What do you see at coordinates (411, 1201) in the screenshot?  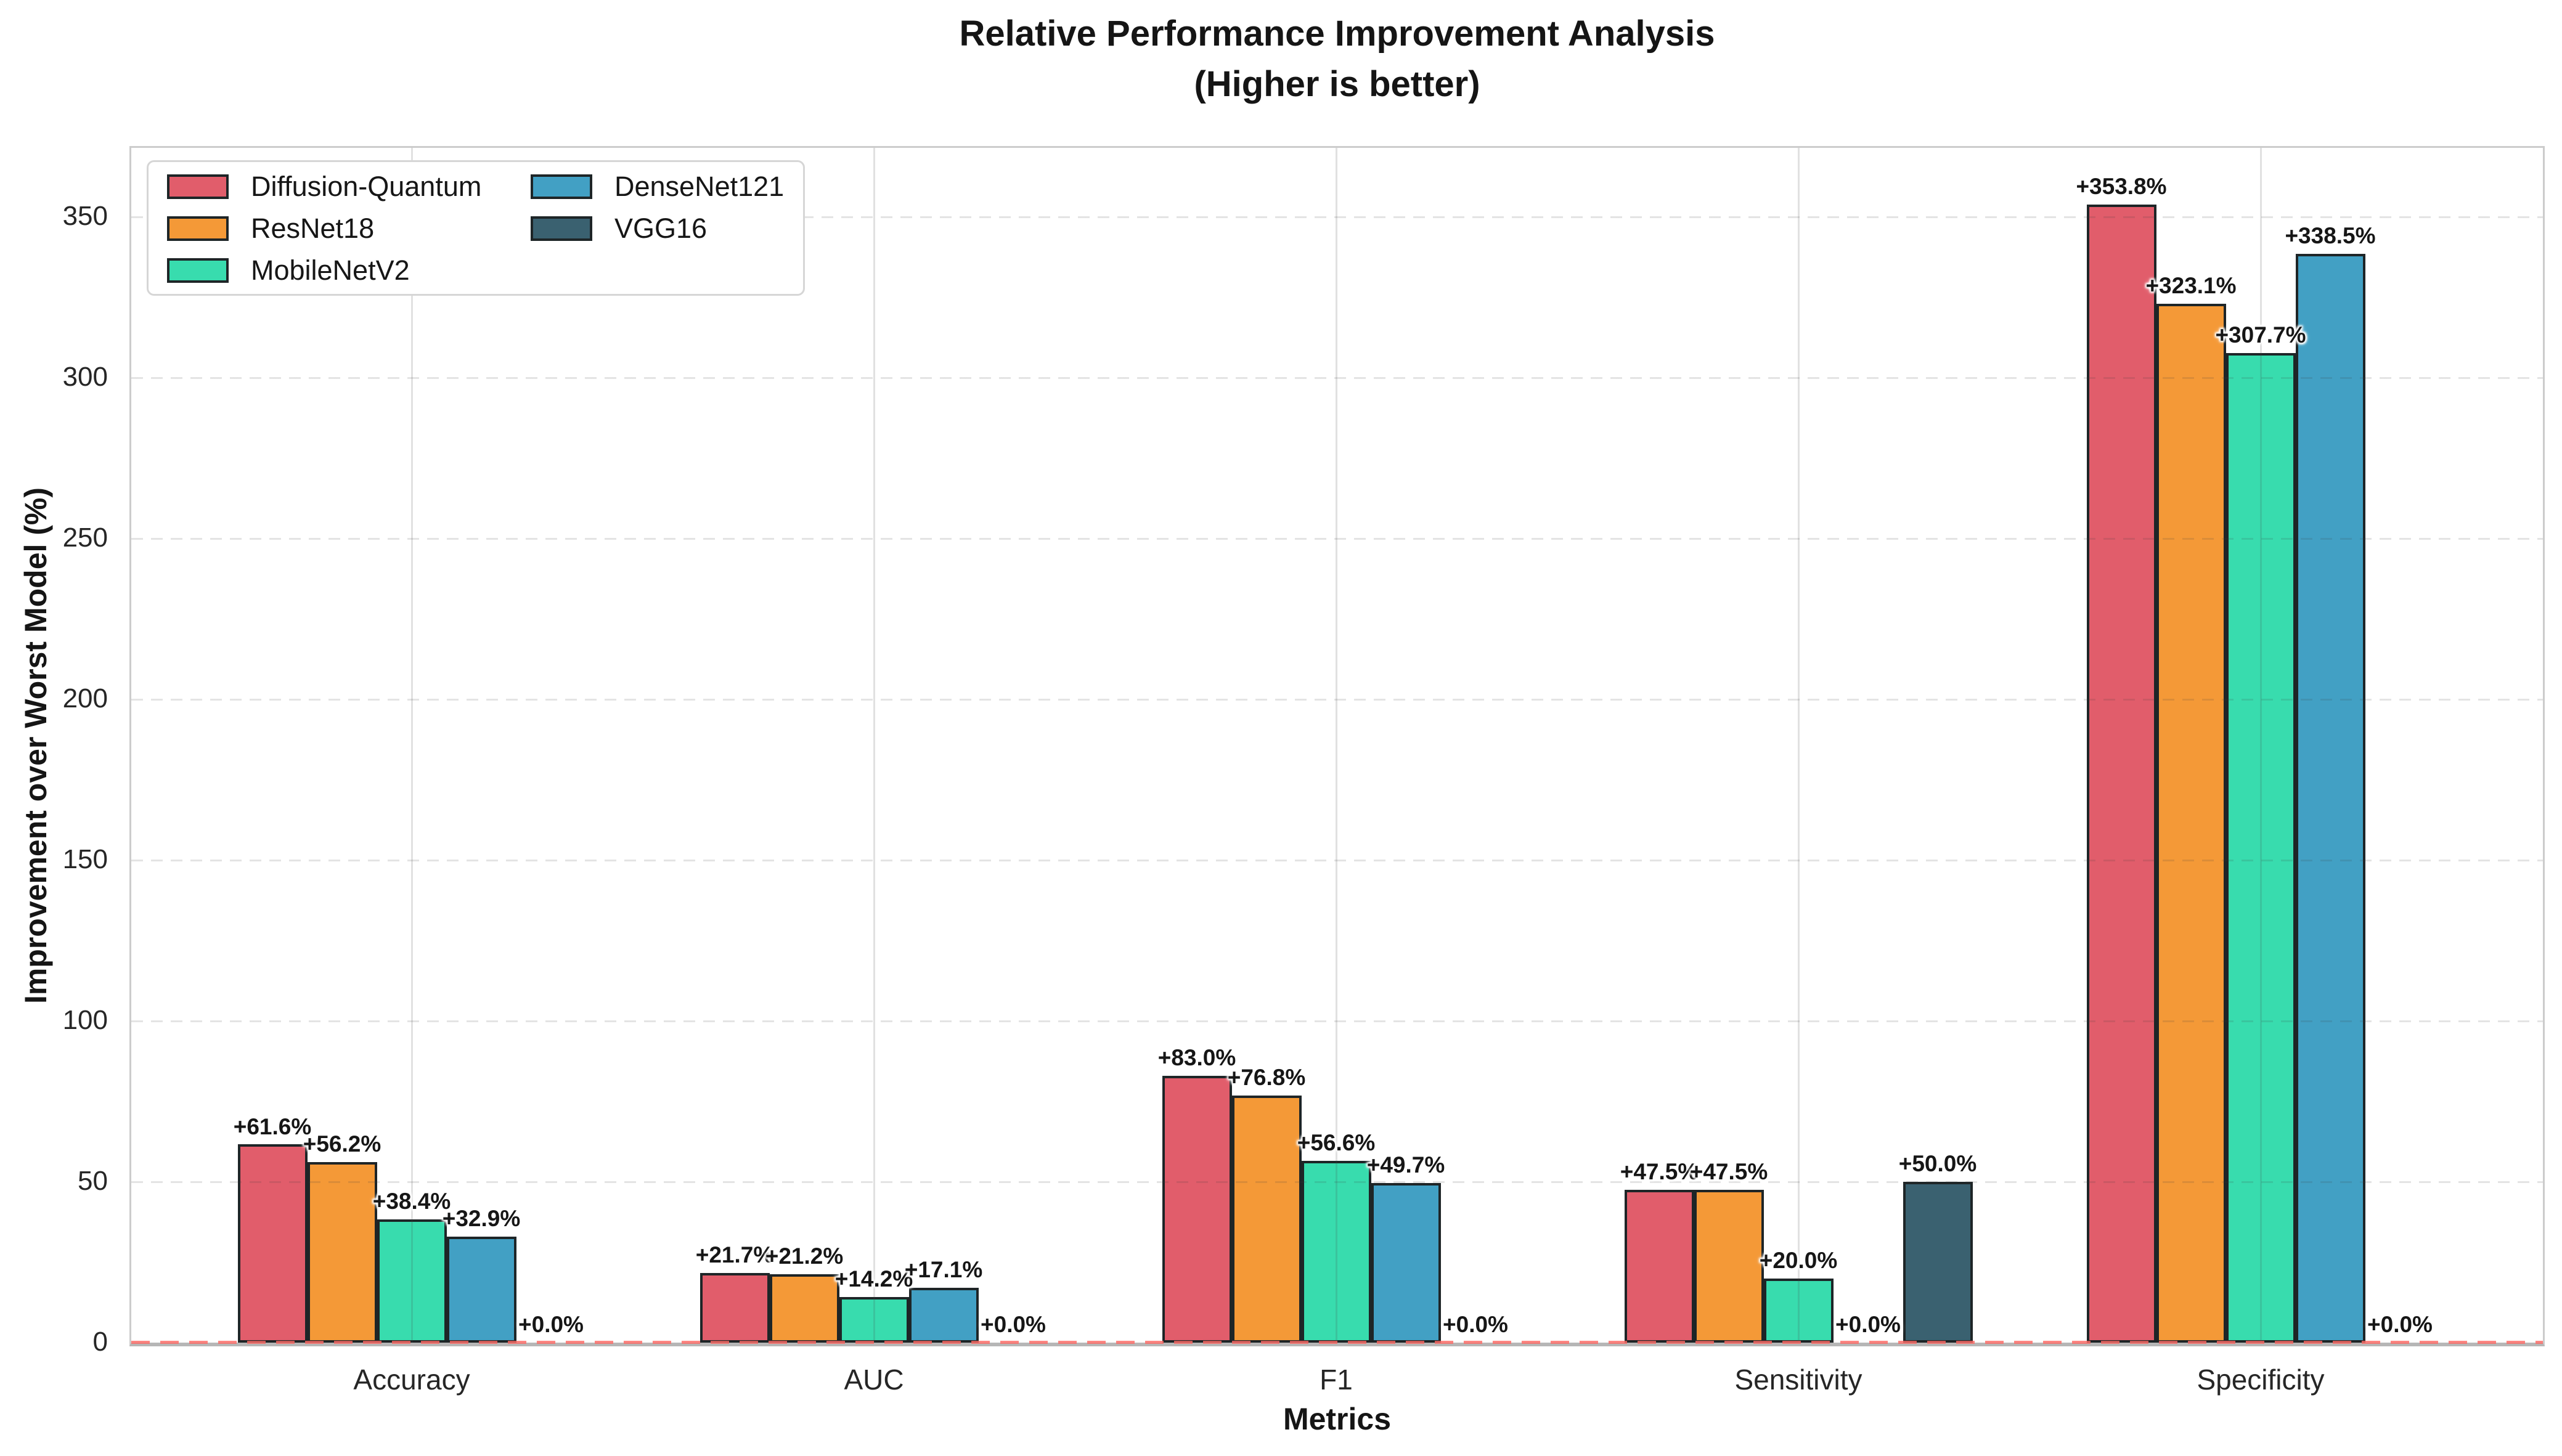 I see `bar-value-label-mobilenetv2-accuracy: +38.4%` at bounding box center [411, 1201].